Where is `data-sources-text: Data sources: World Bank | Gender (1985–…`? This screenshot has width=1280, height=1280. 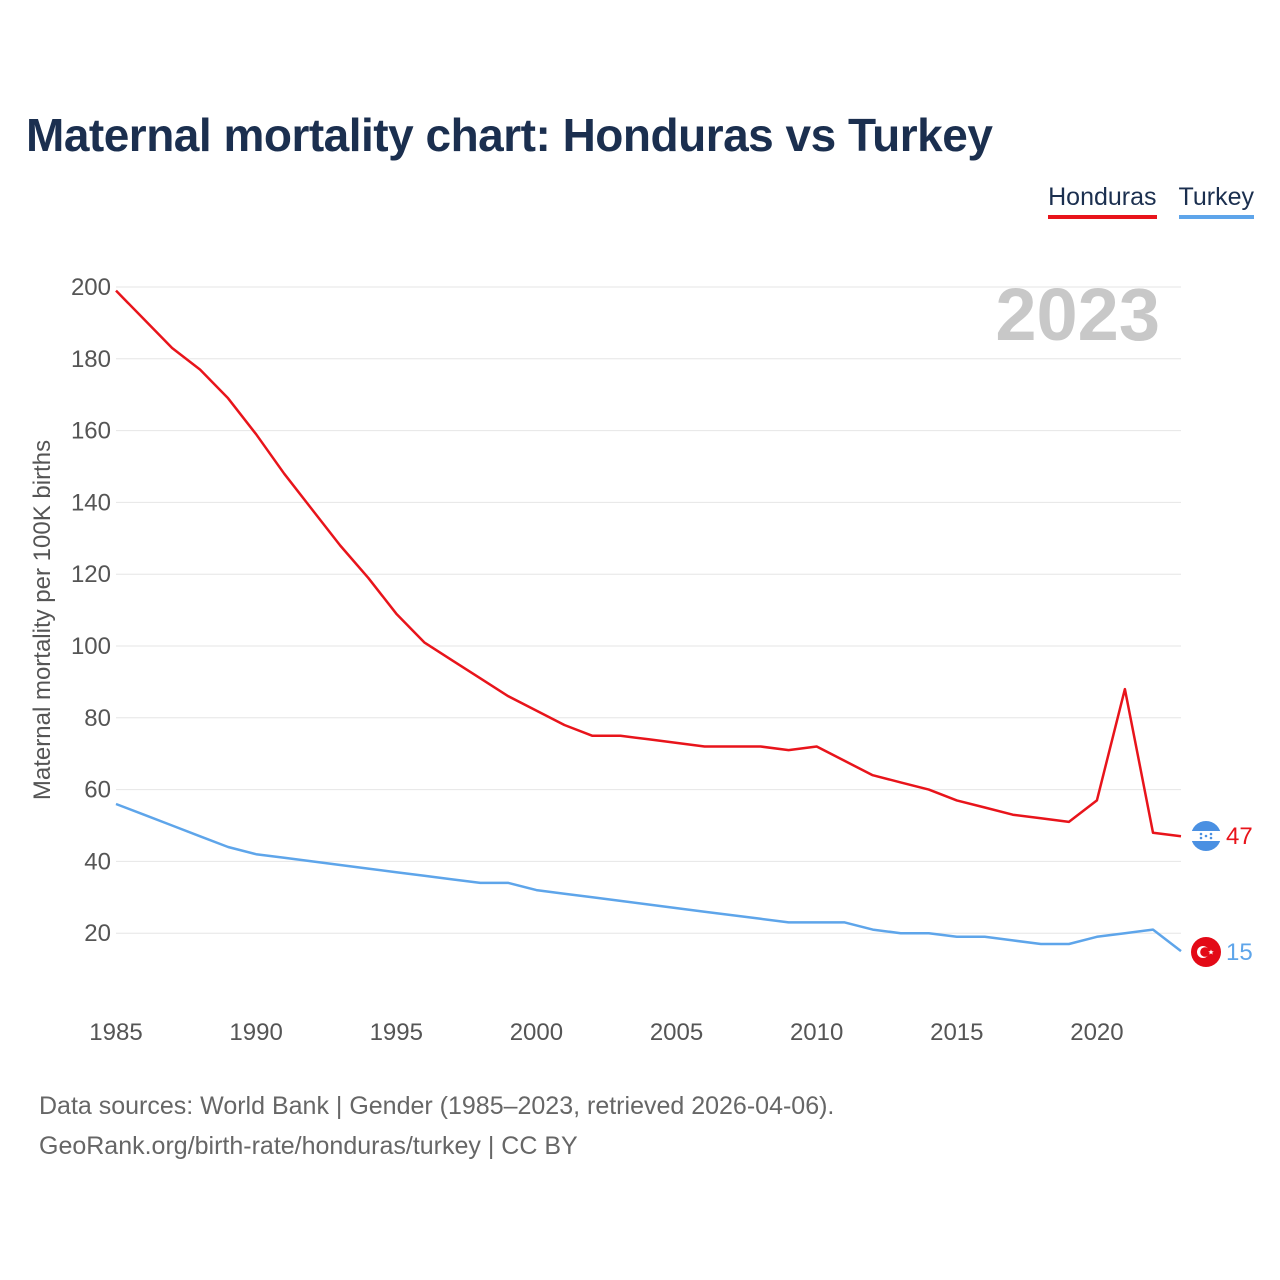 data-sources-text: Data sources: World Bank | Gender (1985–… is located at coordinates (437, 1106).